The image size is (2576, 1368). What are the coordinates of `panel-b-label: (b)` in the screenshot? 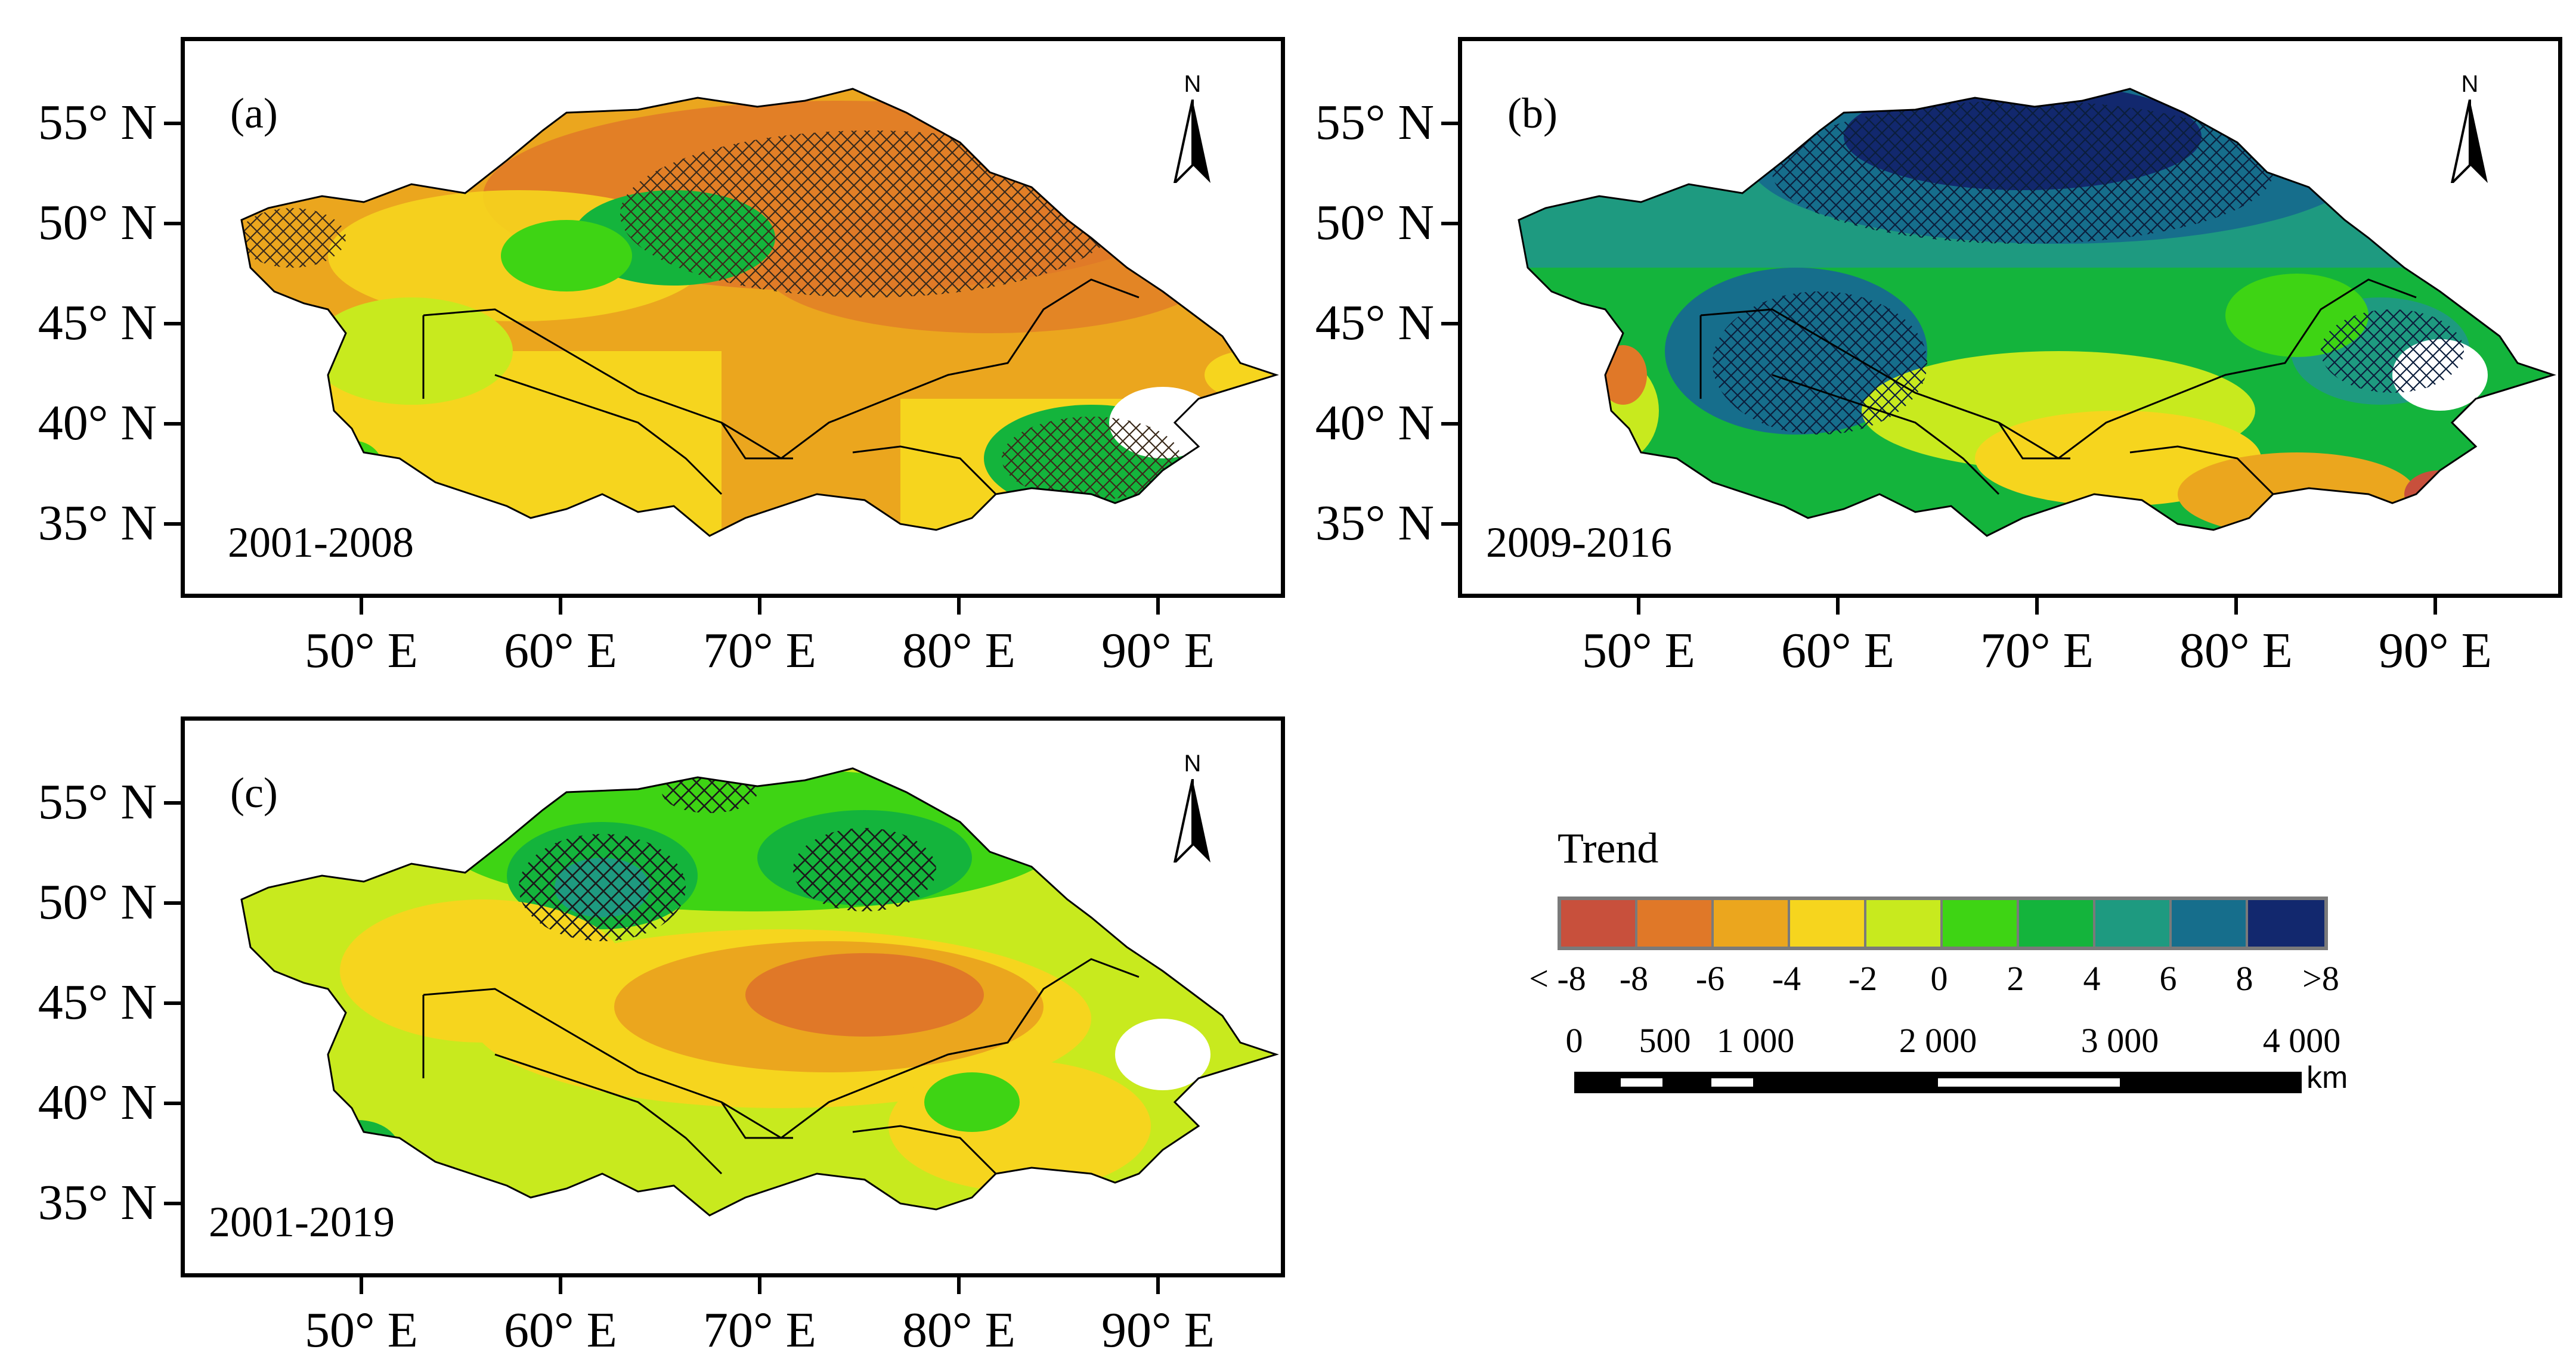 It's located at (1532, 113).